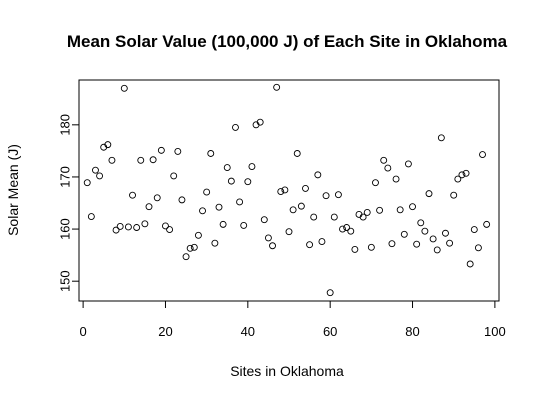 The height and width of the screenshot is (400, 539). What do you see at coordinates (412, 331) in the screenshot?
I see `x-tick-label: 80` at bounding box center [412, 331].